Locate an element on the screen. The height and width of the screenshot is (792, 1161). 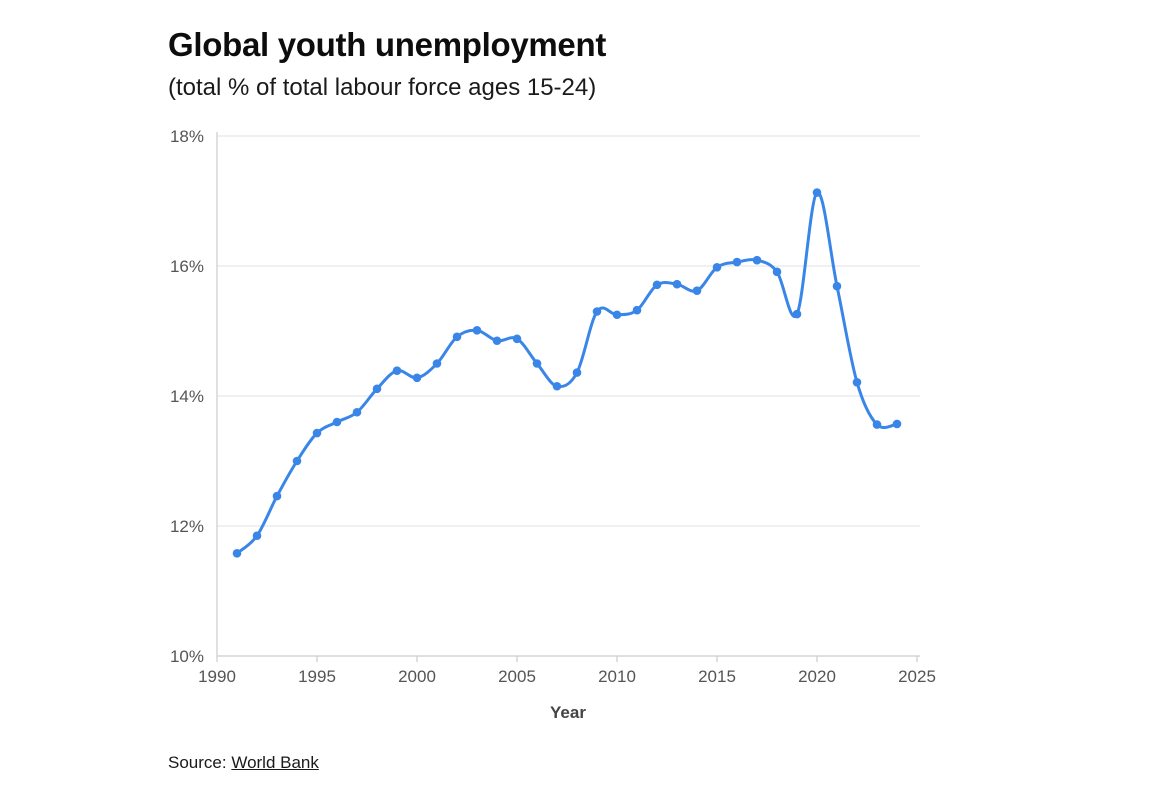
y-tick-label: 12% is located at coordinates (187, 526).